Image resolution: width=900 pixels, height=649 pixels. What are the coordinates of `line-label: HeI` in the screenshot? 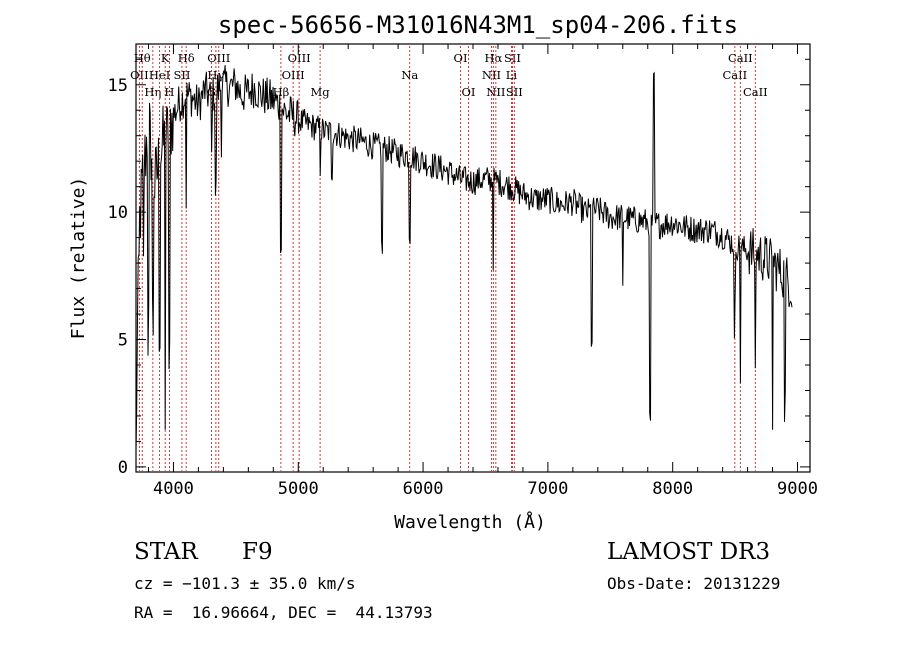 It's located at (159, 75).